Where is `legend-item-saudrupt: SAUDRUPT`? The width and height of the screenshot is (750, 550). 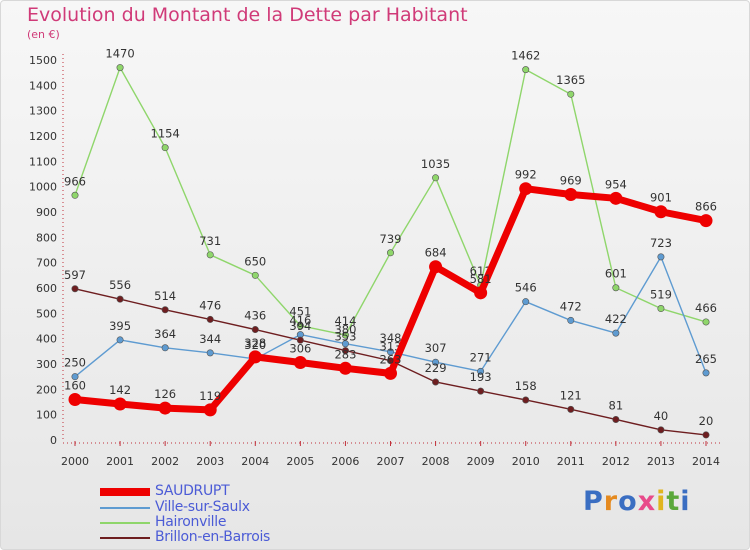 legend-item-saudrupt: SAUDRUPT is located at coordinates (210, 491).